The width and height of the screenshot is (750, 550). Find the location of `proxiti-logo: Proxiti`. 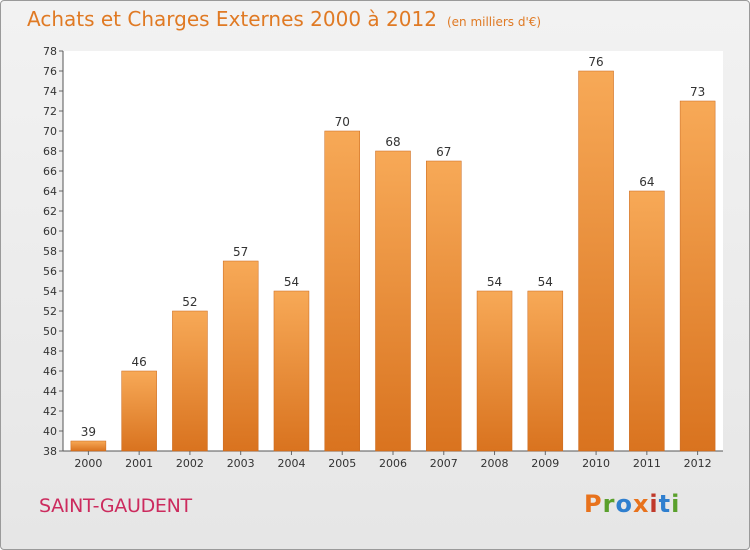

proxiti-logo: Proxiti is located at coordinates (632, 504).